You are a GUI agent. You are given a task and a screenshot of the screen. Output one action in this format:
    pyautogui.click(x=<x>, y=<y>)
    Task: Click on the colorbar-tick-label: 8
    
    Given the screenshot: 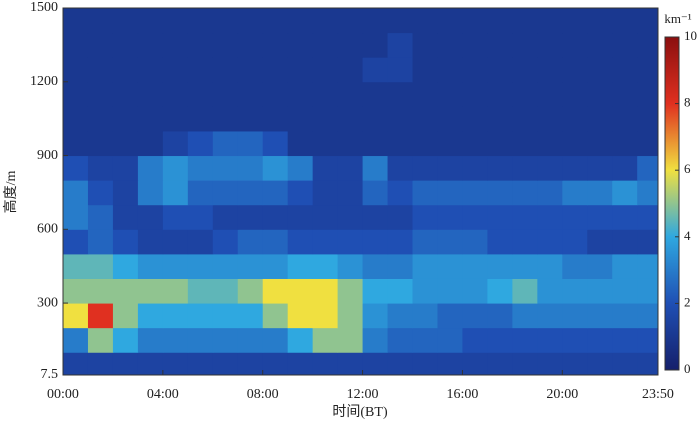 What is the action you would take?
    pyautogui.click(x=687, y=102)
    